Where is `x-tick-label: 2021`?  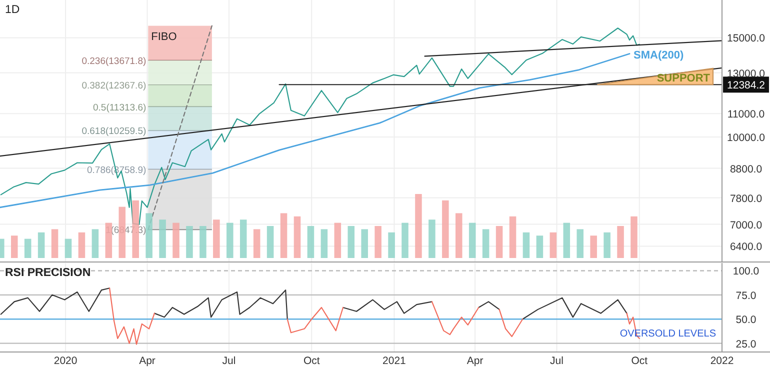
x-tick-label: 2021 is located at coordinates (394, 361).